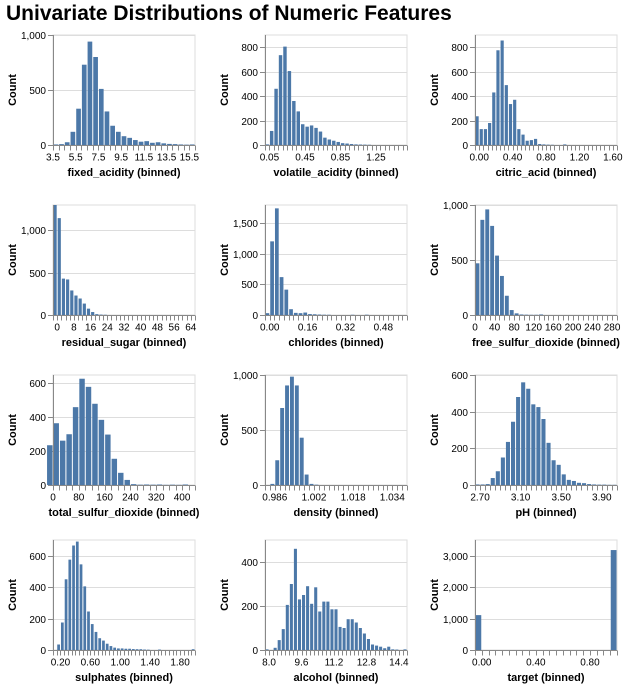  What do you see at coordinates (480, 498) in the screenshot?
I see `x-tick-label: 2.70` at bounding box center [480, 498].